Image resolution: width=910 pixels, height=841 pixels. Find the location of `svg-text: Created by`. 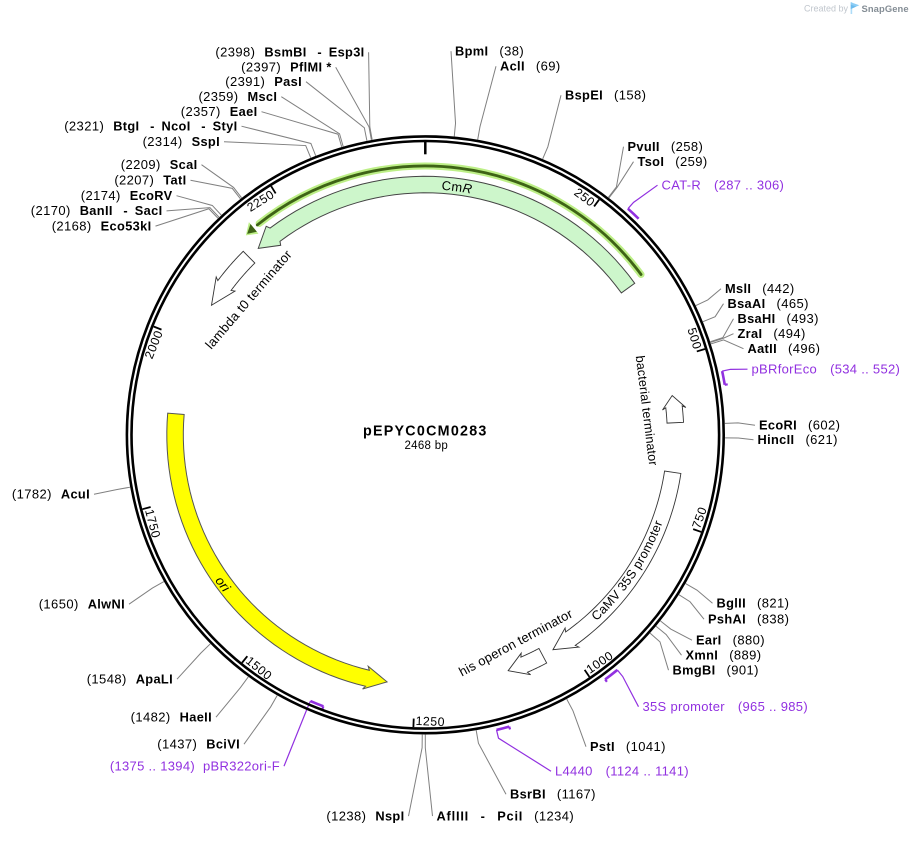

svg-text: Created by is located at coordinates (826, 9).